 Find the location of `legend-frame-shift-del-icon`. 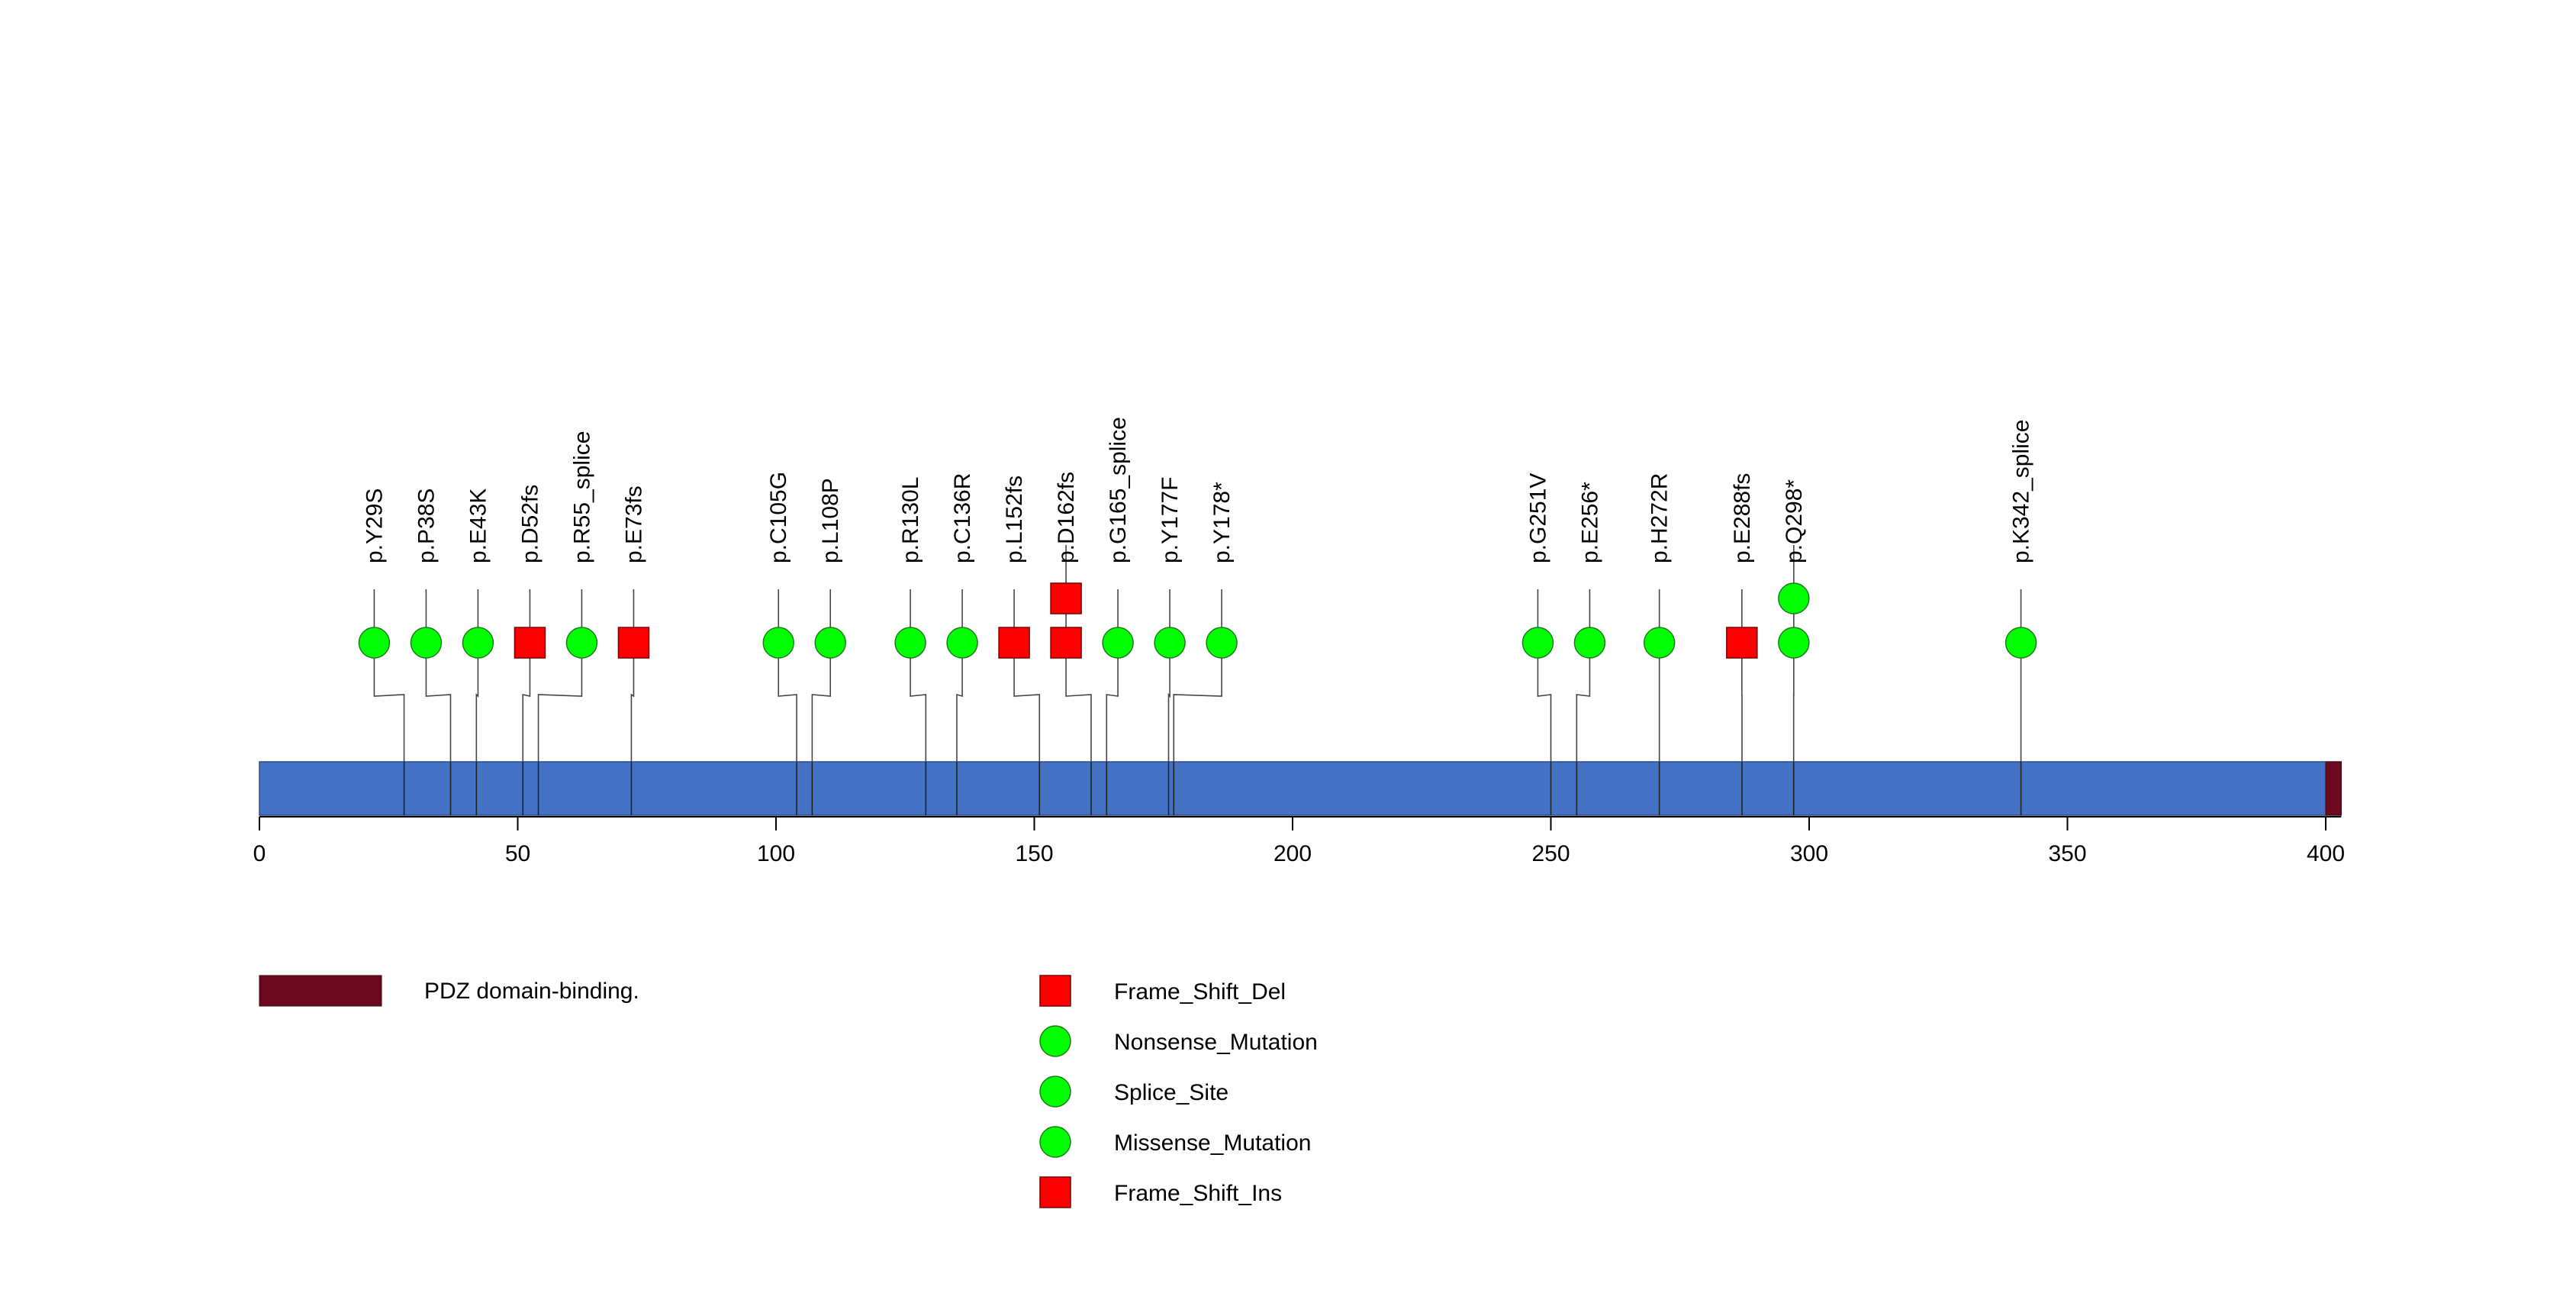

legend-frame-shift-del-icon is located at coordinates (1055, 991).